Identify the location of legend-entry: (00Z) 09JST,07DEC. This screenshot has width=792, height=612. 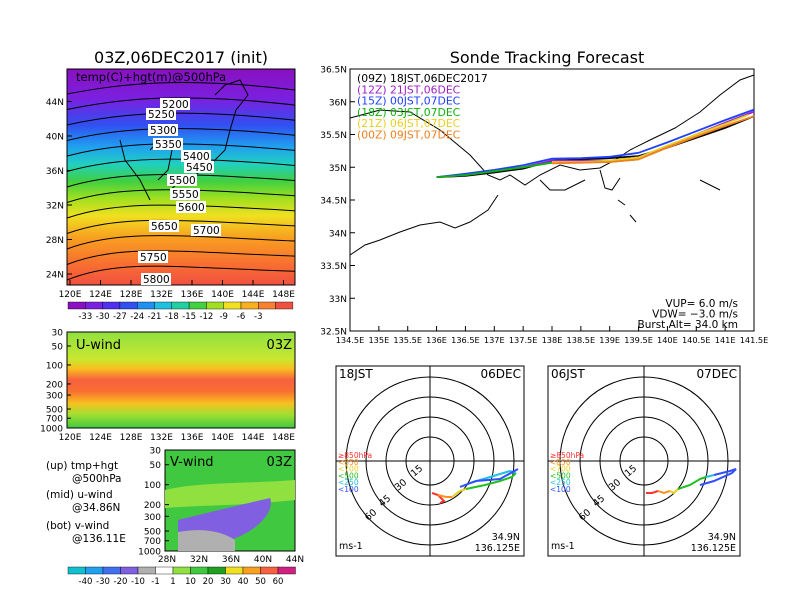
(408, 135).